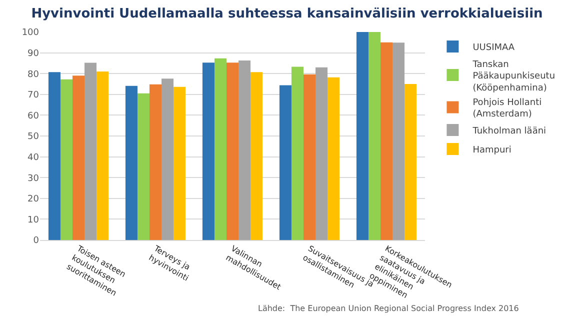 This screenshot has height=329, width=574. Describe the element at coordinates (509, 131) in the screenshot. I see `legend-label: Tukholman lääni` at that location.